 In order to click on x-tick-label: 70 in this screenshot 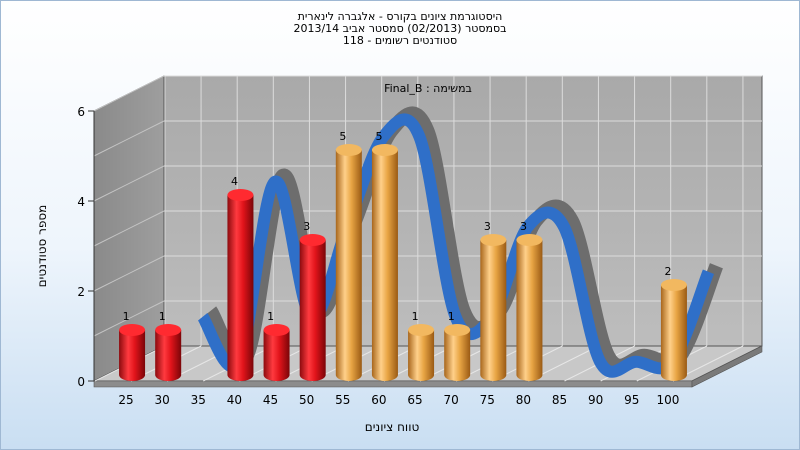, I will do `click(451, 400)`.